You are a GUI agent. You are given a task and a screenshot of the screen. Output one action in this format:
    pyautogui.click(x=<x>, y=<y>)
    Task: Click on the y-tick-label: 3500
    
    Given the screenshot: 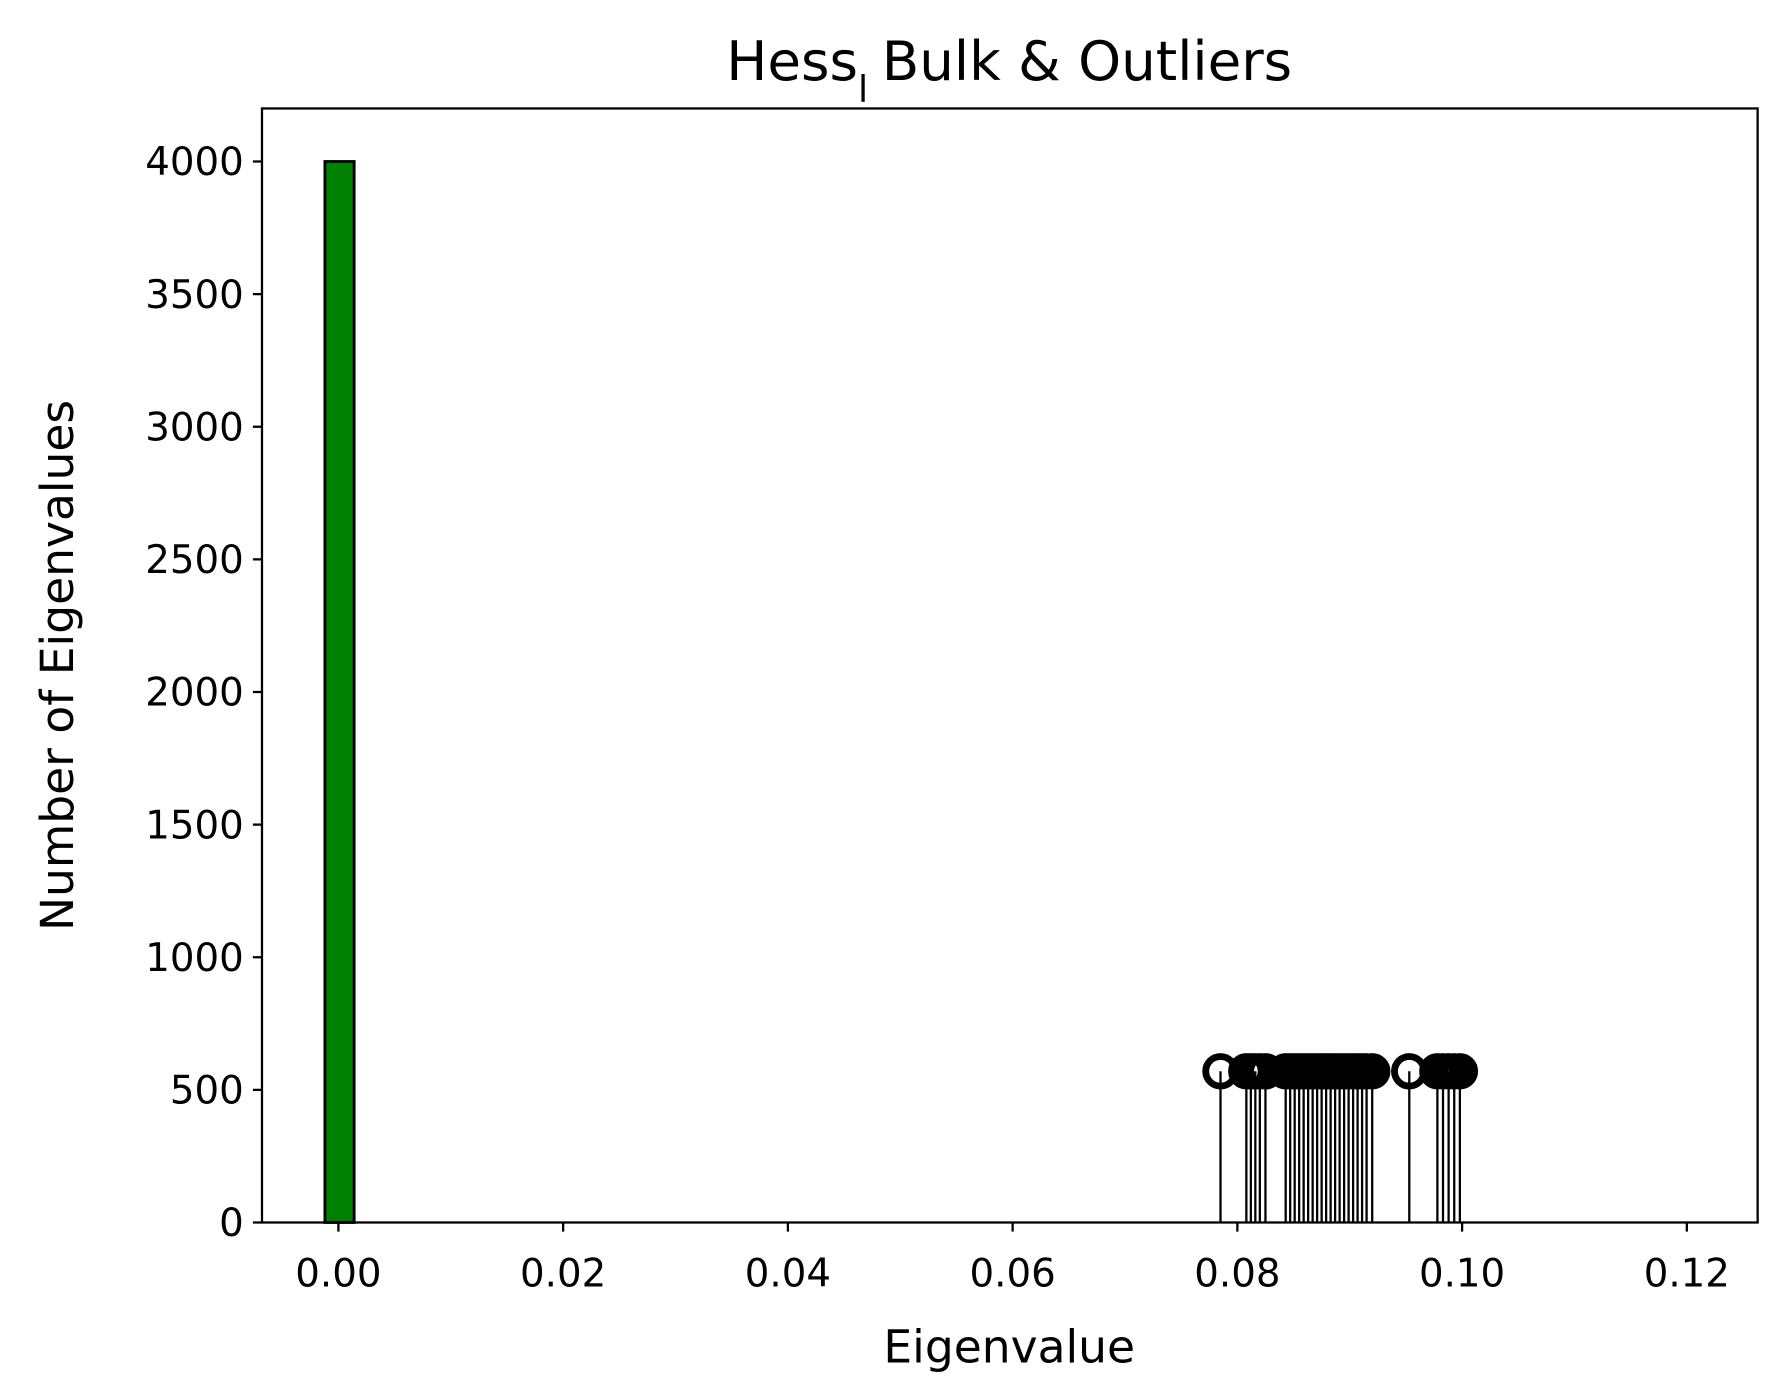 What is the action you would take?
    pyautogui.click(x=194, y=295)
    